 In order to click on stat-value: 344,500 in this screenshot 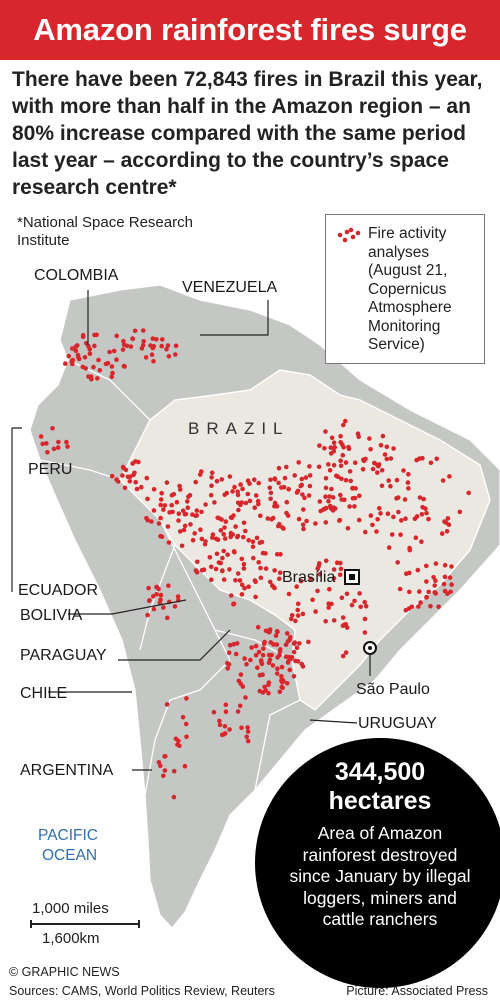, I will do `click(380, 772)`.